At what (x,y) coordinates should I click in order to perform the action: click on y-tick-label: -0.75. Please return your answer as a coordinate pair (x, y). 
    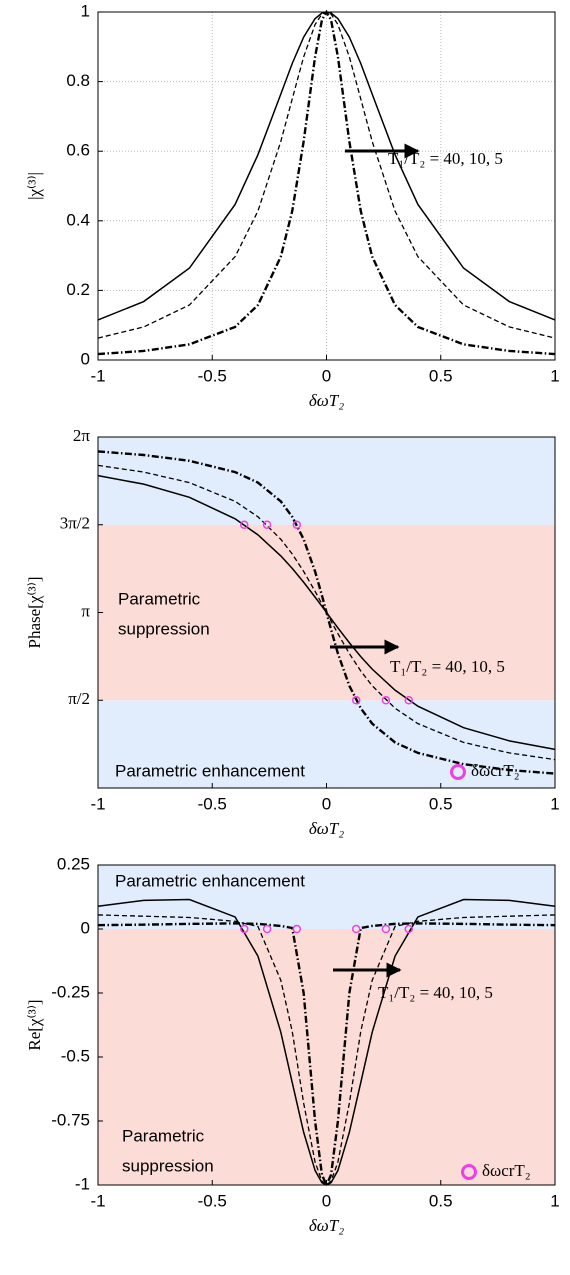
    Looking at the image, I should click on (70, 1119).